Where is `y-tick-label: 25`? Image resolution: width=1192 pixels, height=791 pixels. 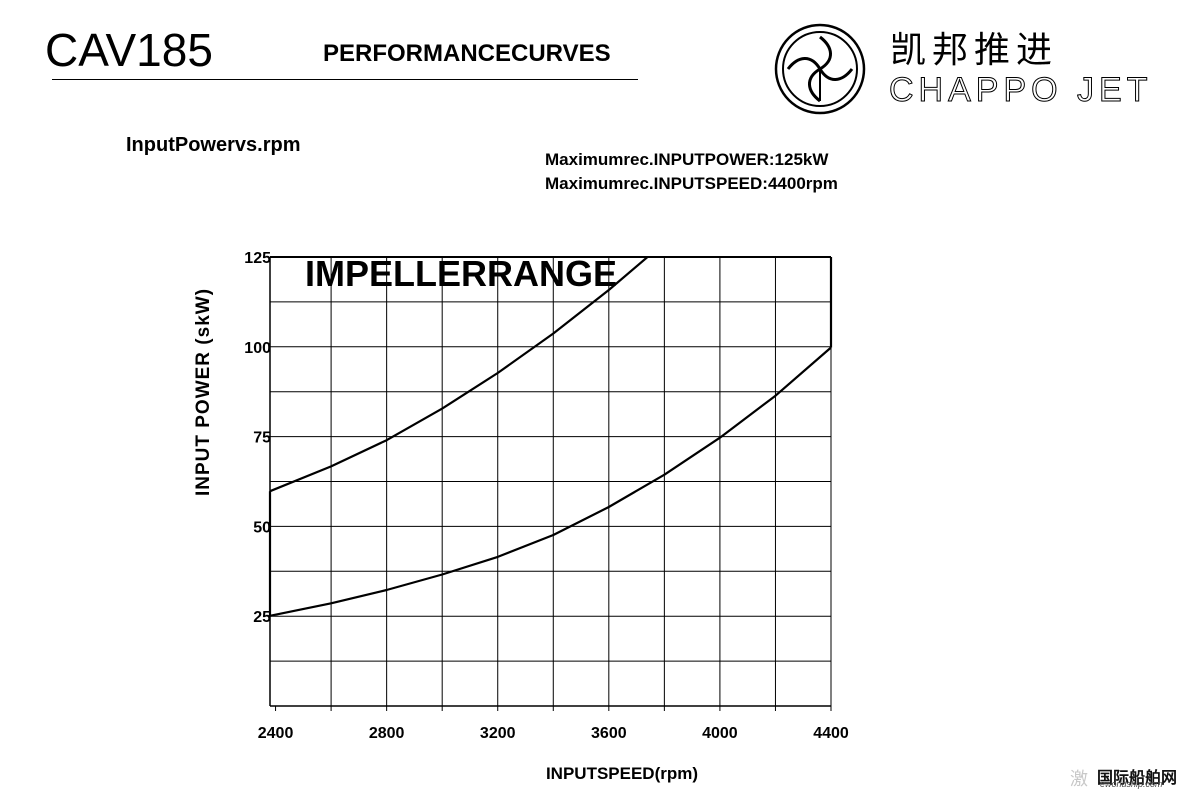 y-tick-label: 25 is located at coordinates (262, 617).